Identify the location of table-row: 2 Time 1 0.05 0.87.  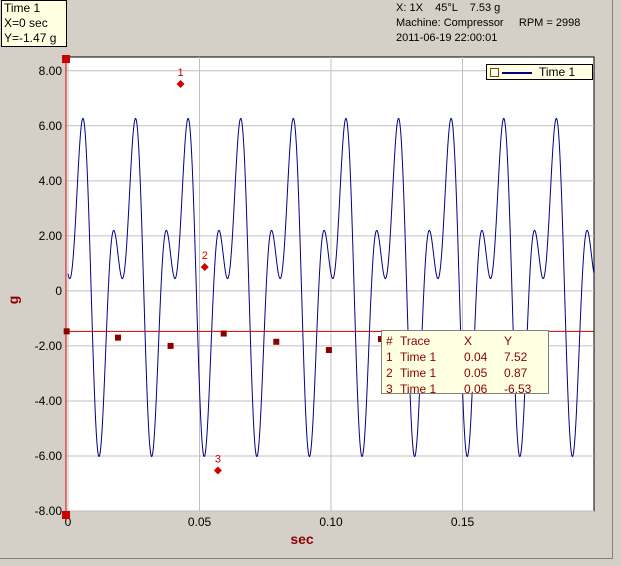
(465, 373).